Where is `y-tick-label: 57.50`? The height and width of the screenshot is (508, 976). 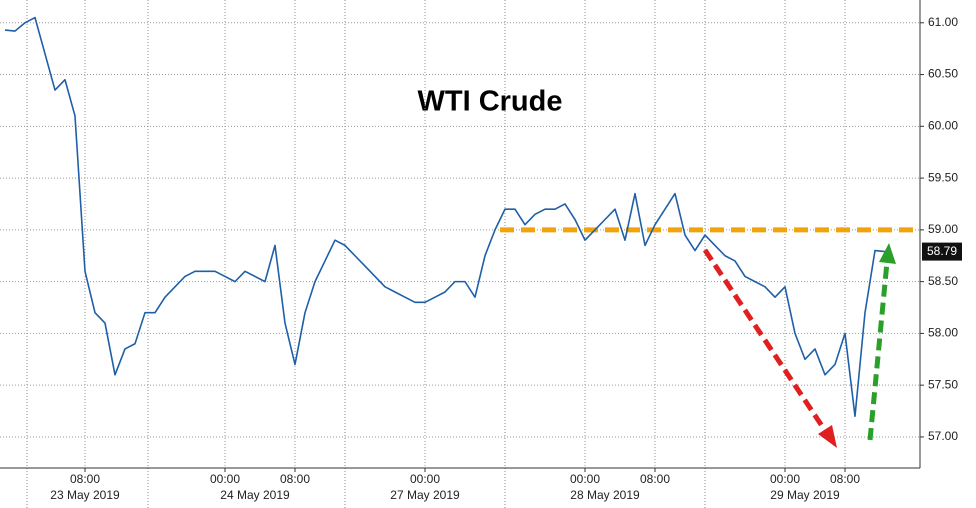 y-tick-label: 57.50 is located at coordinates (943, 384).